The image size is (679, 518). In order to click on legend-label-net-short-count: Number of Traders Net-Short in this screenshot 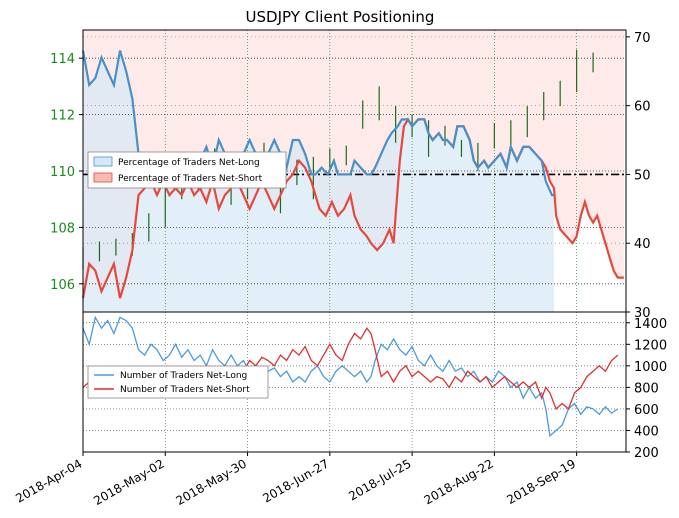, I will do `click(185, 390)`.